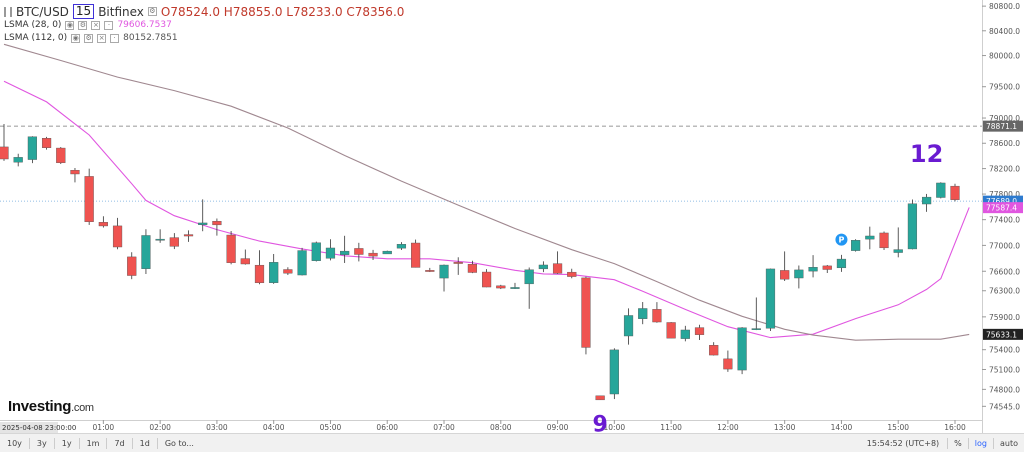  Describe the element at coordinates (1004, 118) in the screenshot. I see `y-tick-label: 79000.0` at that location.